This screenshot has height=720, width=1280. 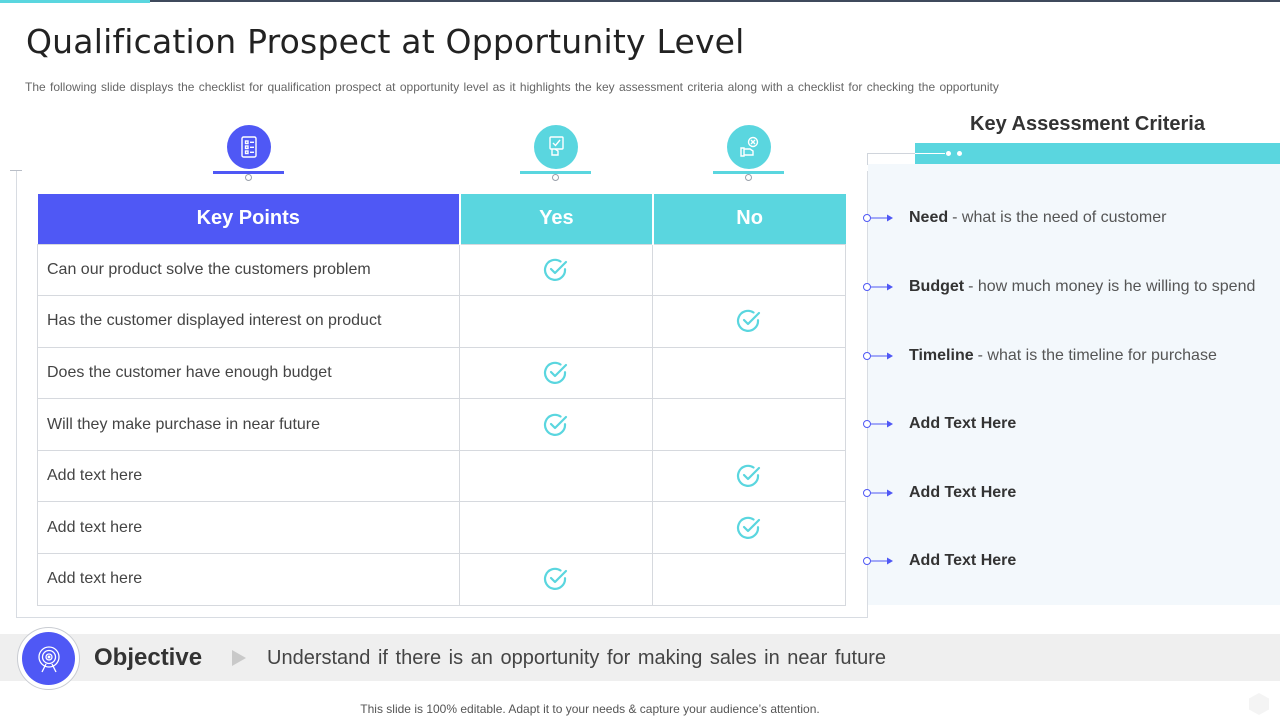 I want to click on yes-connector-dot, so click(x=555, y=177).